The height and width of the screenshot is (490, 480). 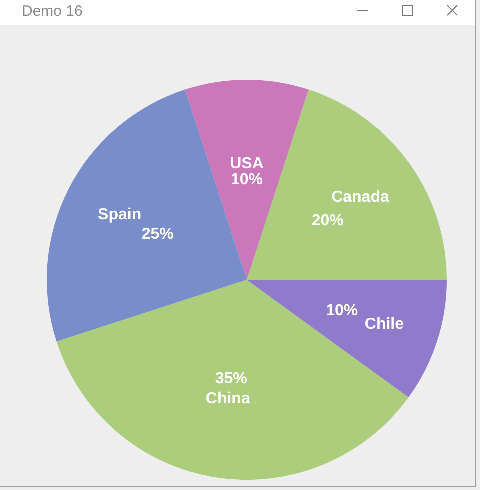 What do you see at coordinates (247, 164) in the screenshot?
I see `slice-label: USA` at bounding box center [247, 164].